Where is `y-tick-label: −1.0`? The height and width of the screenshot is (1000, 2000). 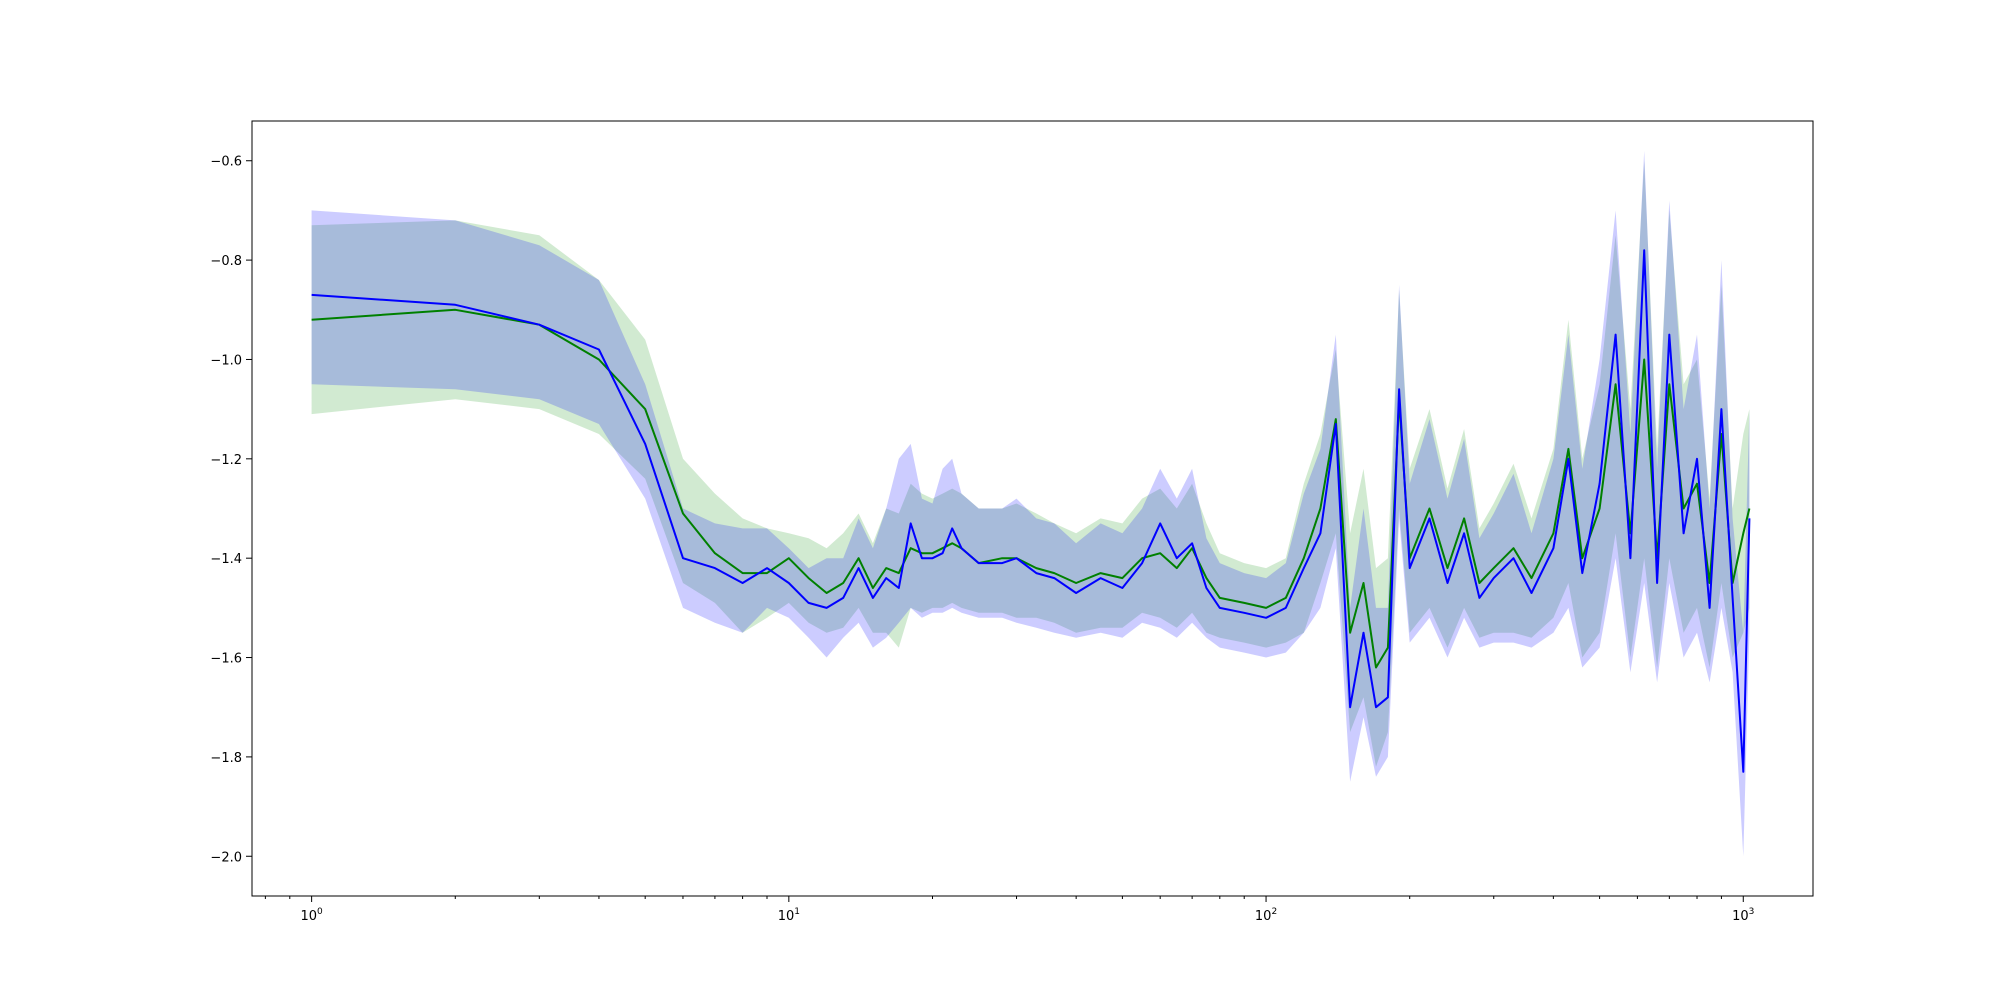
y-tick-label: −1.0 is located at coordinates (226, 360).